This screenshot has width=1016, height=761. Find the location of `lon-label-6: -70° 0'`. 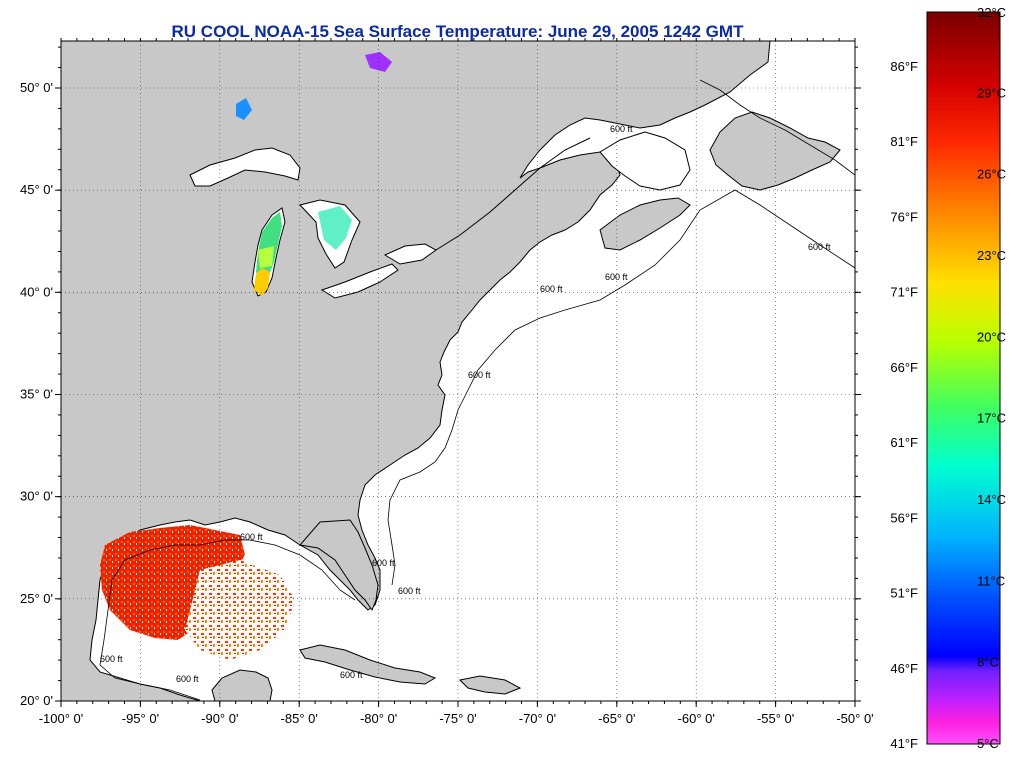

lon-label-6: -70° 0' is located at coordinates (537, 718).